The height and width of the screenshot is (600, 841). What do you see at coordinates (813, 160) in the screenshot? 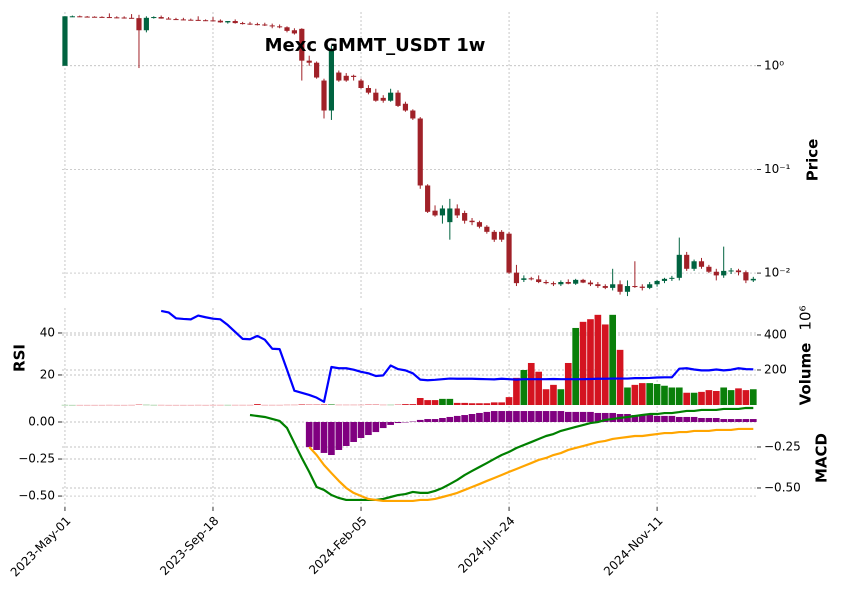
I see `price-label: Price` at bounding box center [813, 160].